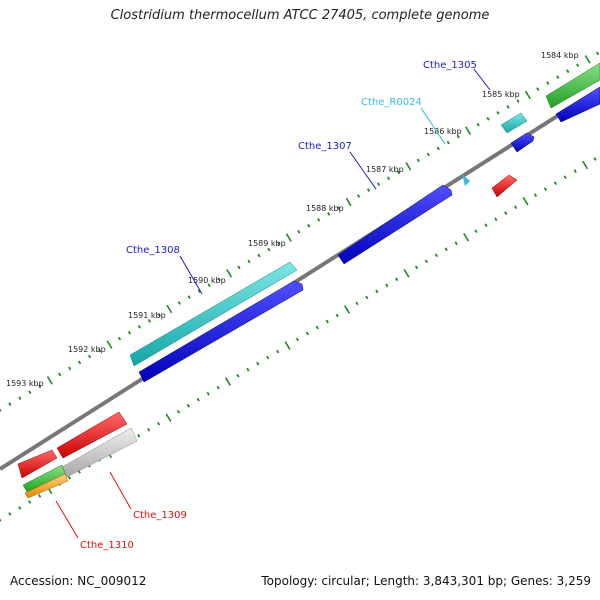 The image size is (600, 600). What do you see at coordinates (560, 55) in the screenshot?
I see `kbp-label: 1584 kbp` at bounding box center [560, 55].